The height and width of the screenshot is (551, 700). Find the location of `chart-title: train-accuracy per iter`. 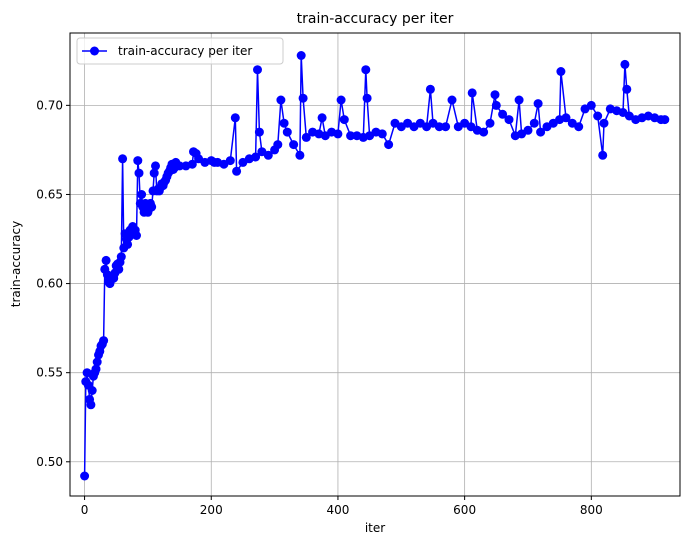

chart-title: train-accuracy per iter is located at coordinates (375, 19).